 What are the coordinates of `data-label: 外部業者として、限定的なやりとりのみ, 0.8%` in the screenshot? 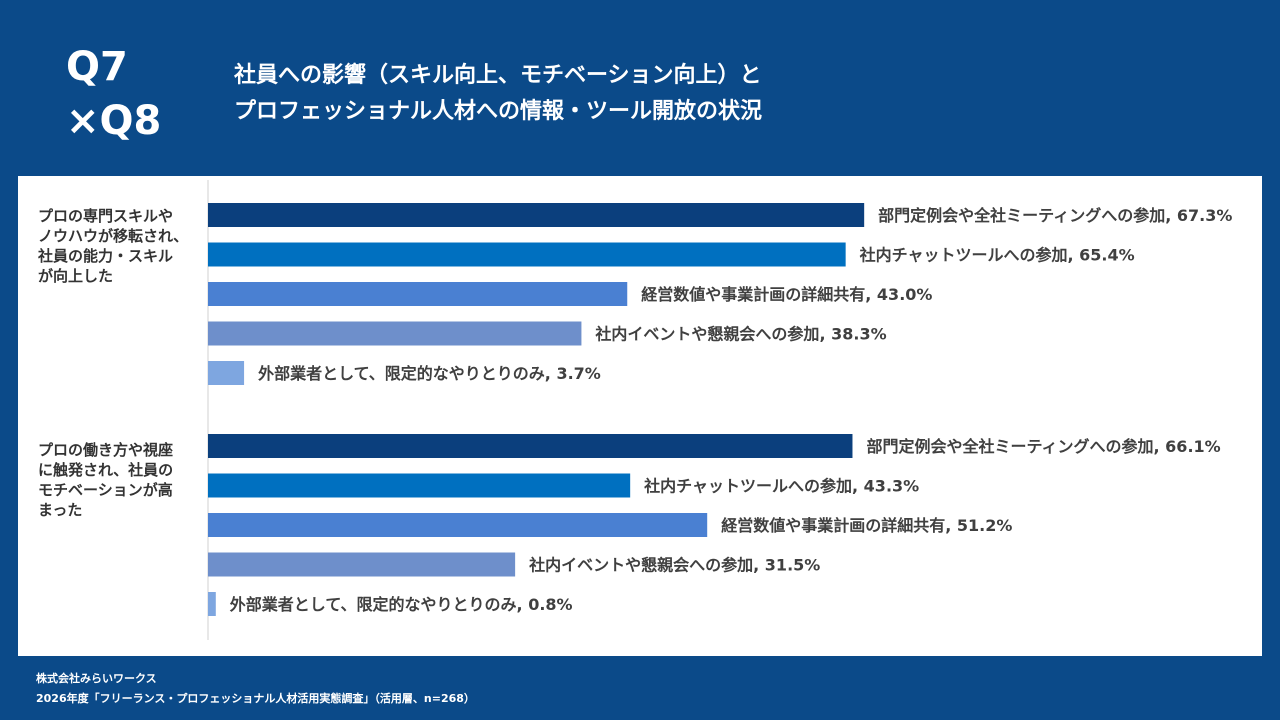 It's located at (401, 604).